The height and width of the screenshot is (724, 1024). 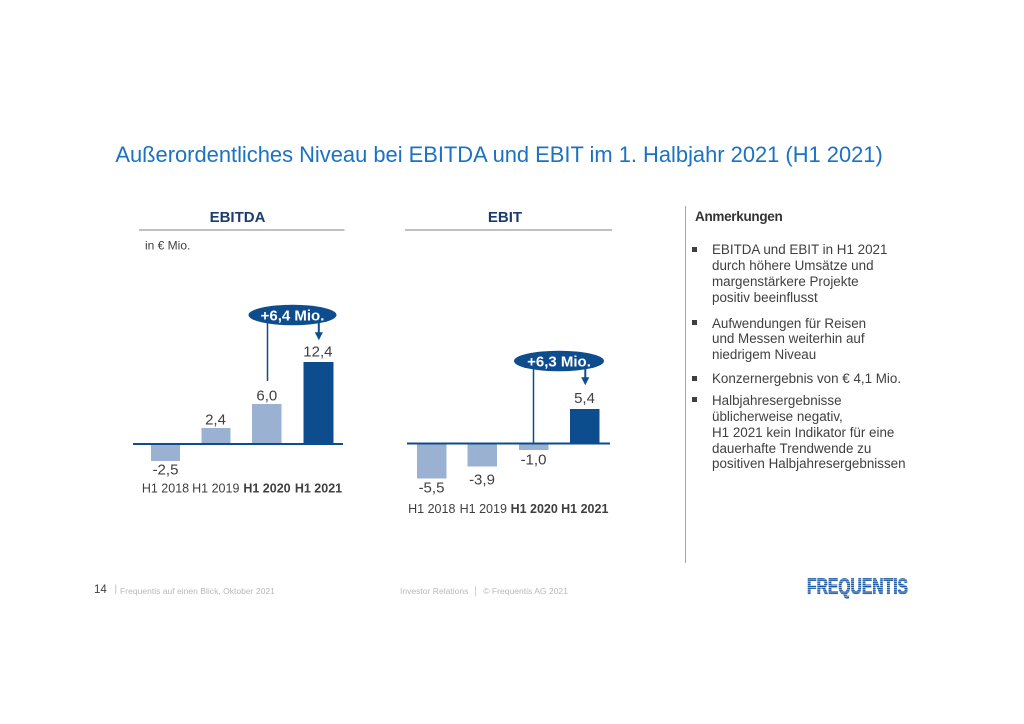 What do you see at coordinates (317, 352) in the screenshot?
I see `svg-text: 12,4` at bounding box center [317, 352].